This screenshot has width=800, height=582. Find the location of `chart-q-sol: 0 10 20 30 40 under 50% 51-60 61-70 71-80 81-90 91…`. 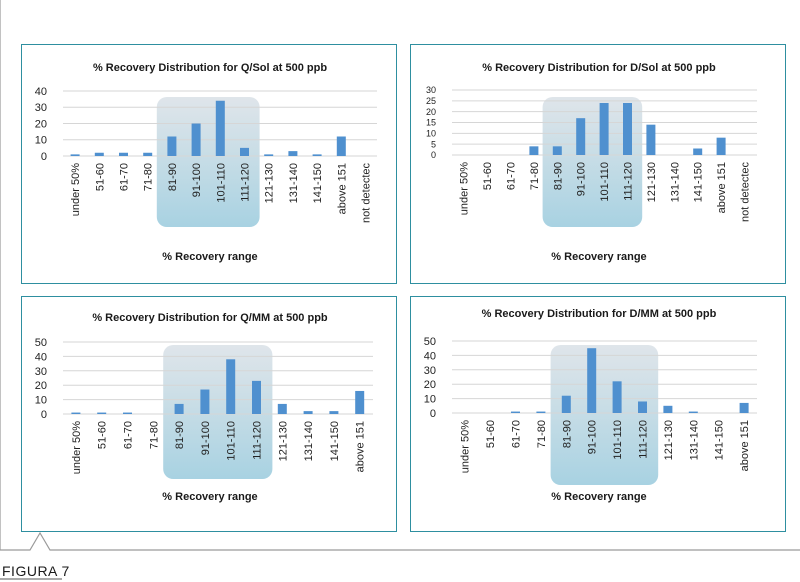

chart-q-sol: 0 10 20 30 40 under 50% 51-60 61-70 71-80 81-90 91… is located at coordinates (206, 162).